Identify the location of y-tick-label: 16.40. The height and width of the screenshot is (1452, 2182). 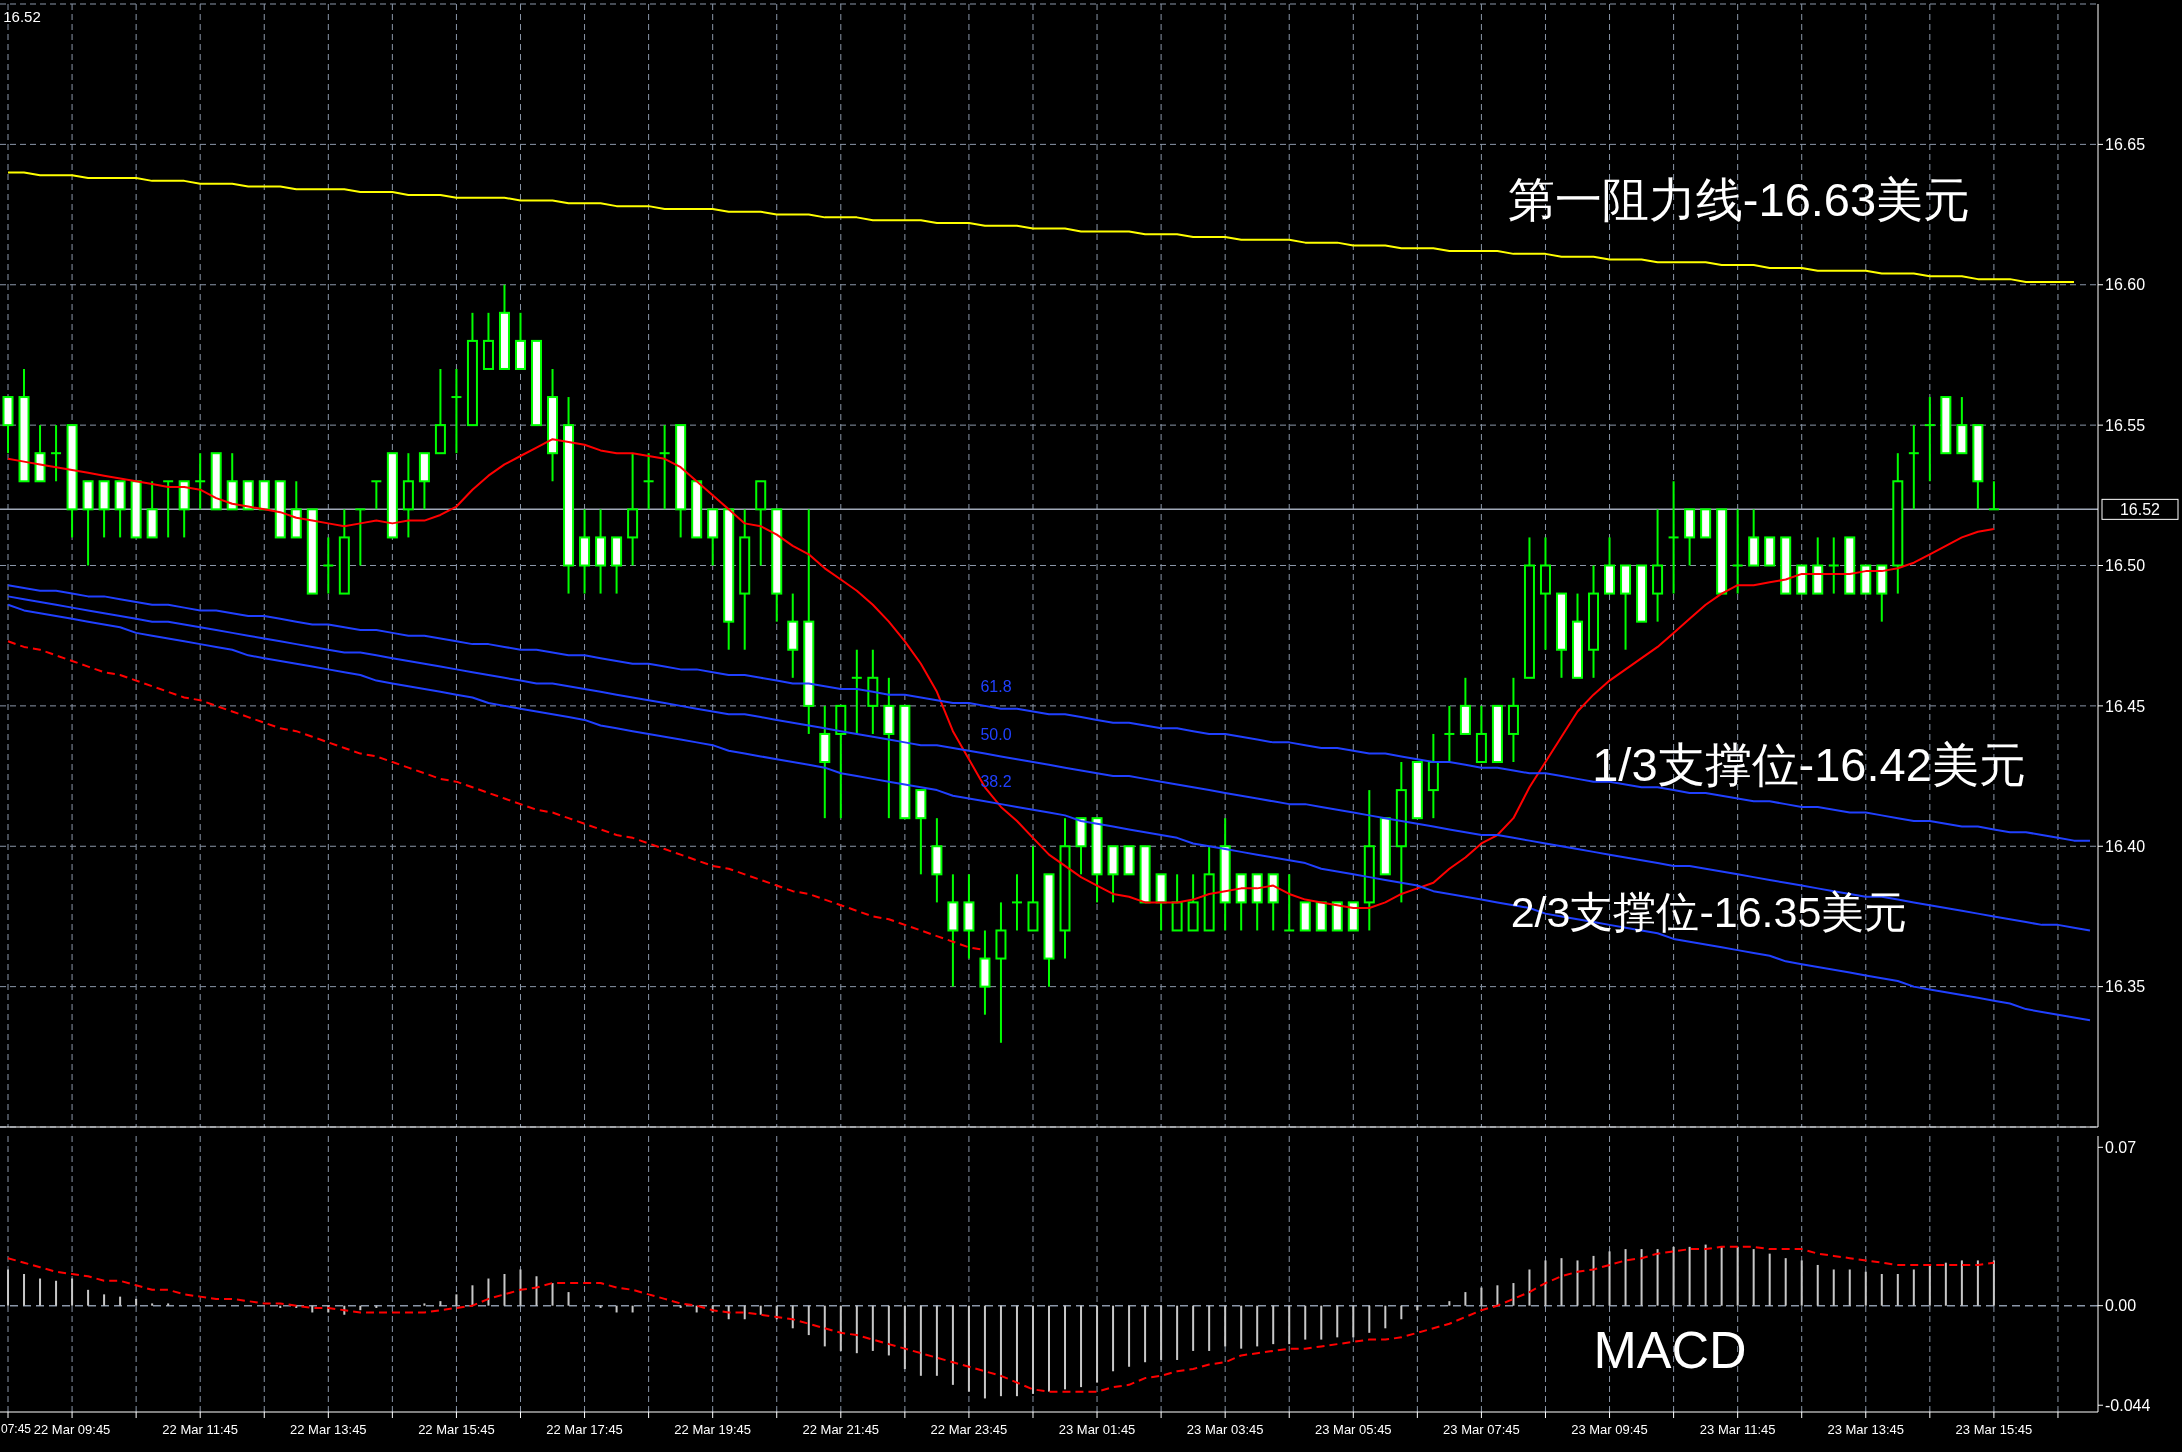
(2125, 846).